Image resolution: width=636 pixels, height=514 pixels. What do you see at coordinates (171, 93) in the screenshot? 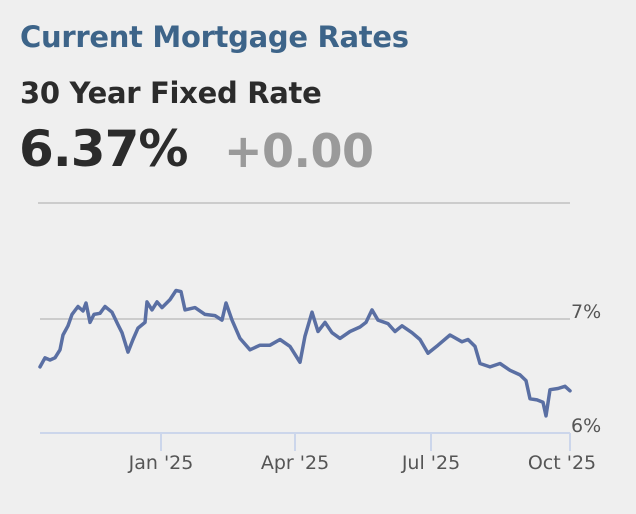
I see `rate-type-label: 30 Year Fixed Rate` at bounding box center [171, 93].